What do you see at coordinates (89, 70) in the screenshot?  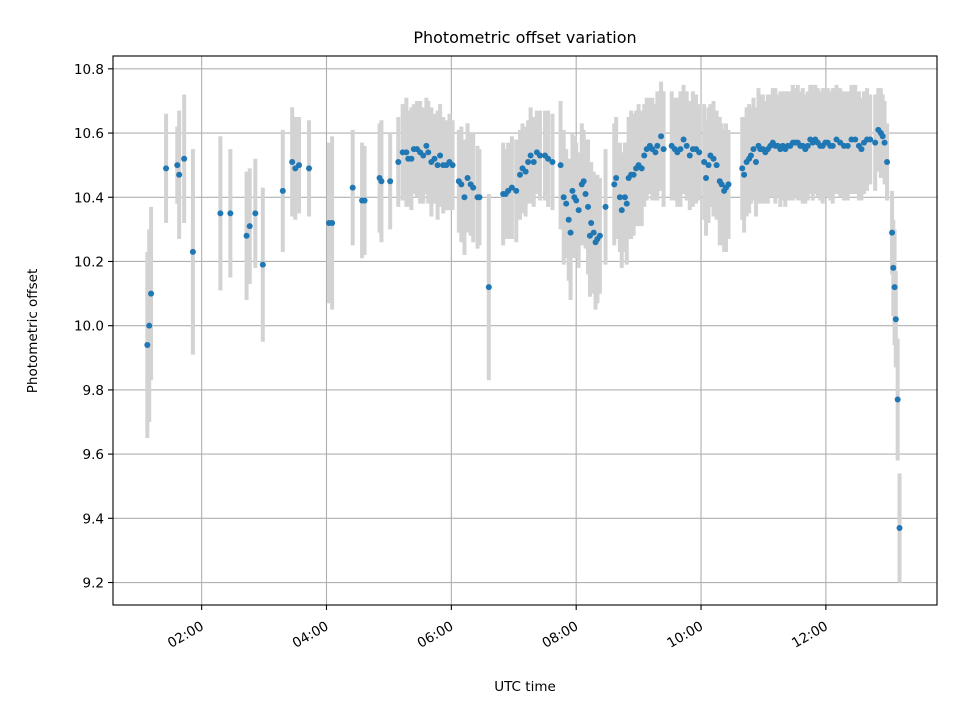 I see `y-tick-label: 10.8` at bounding box center [89, 70].